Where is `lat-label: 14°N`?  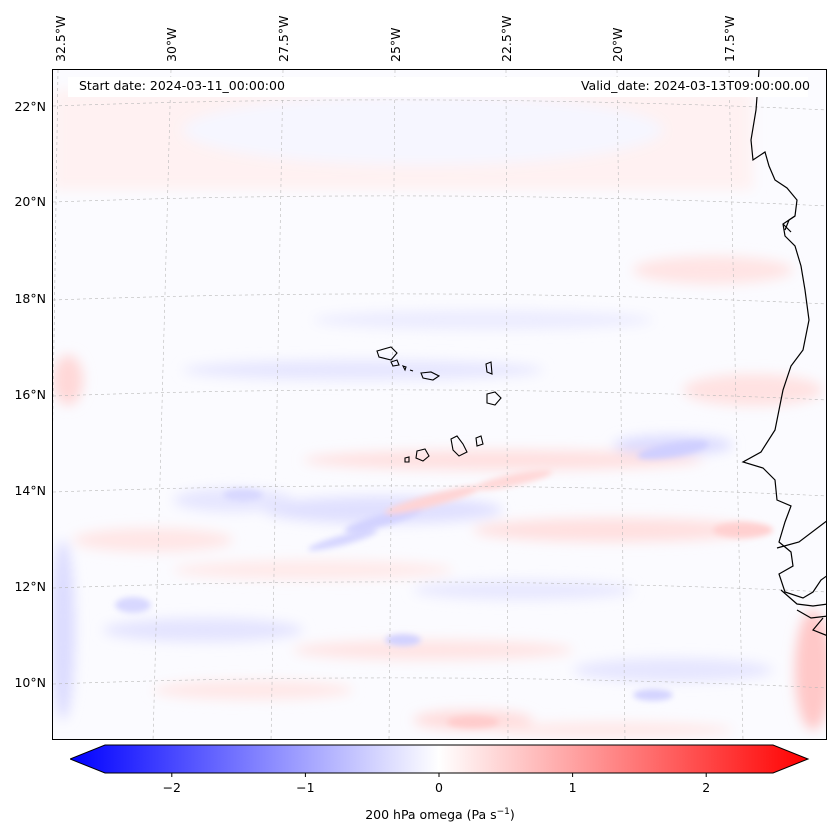
lat-label: 14°N is located at coordinates (30, 490).